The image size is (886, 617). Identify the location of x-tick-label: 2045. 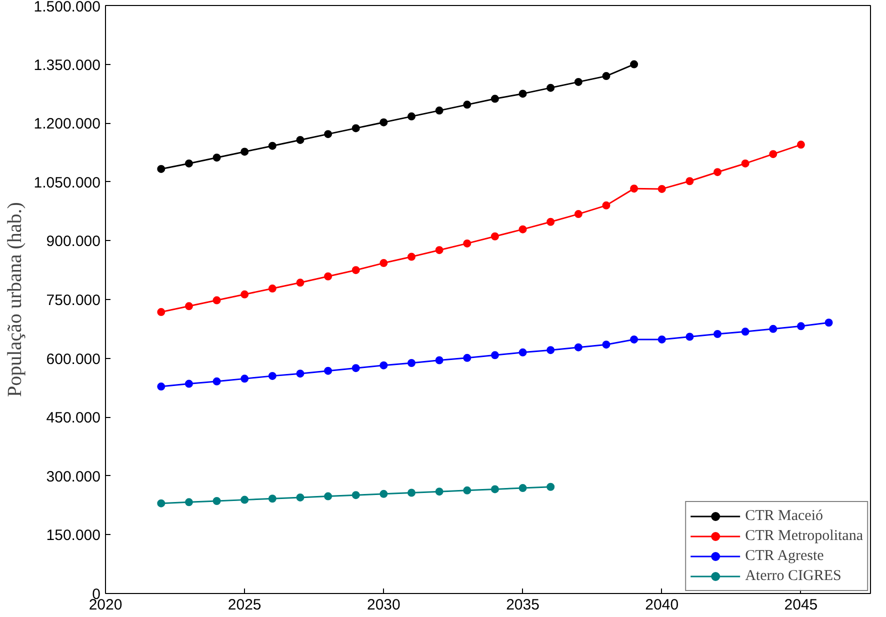
(801, 605).